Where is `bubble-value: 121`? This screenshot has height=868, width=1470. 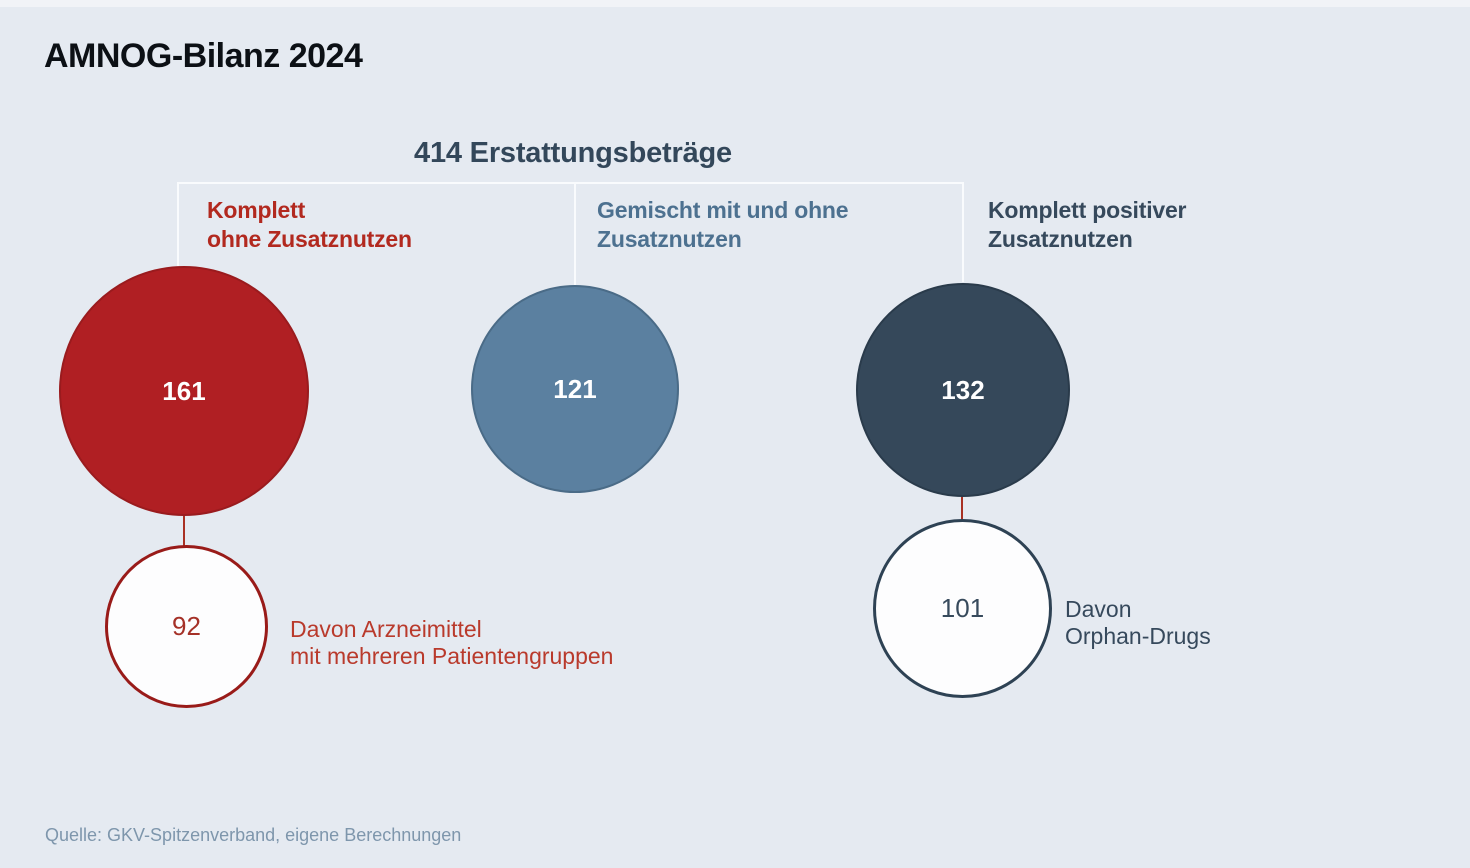 bubble-value: 121 is located at coordinates (575, 388).